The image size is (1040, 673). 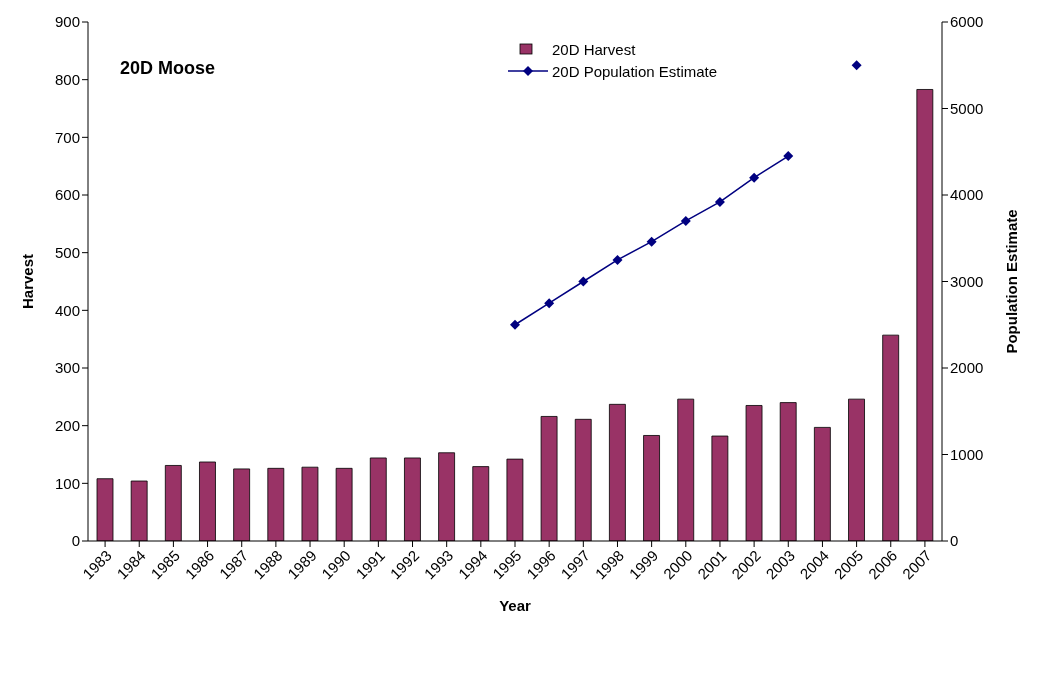 I want to click on y-tick-label: 800, so click(x=67, y=79).